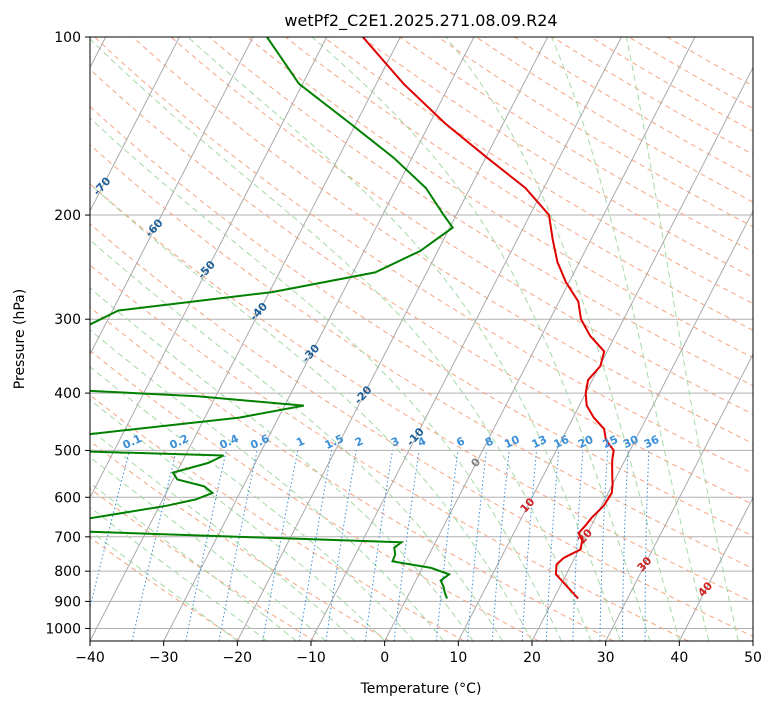 The width and height of the screenshot is (775, 708). What do you see at coordinates (67, 451) in the screenshot?
I see `y-tick-label: 500` at bounding box center [67, 451].